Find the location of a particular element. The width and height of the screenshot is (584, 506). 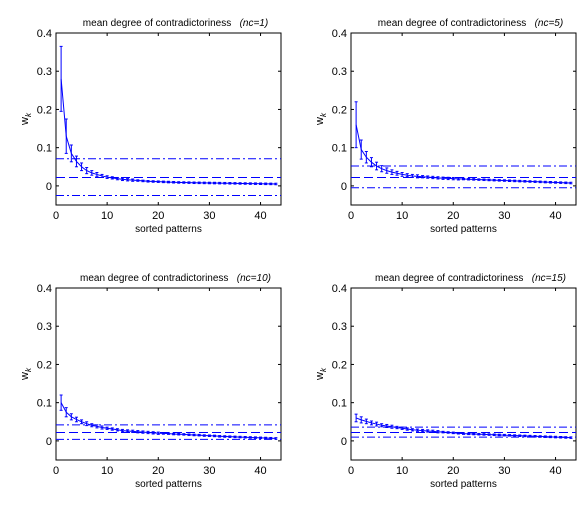

series-line is located at coordinates (168, 131).